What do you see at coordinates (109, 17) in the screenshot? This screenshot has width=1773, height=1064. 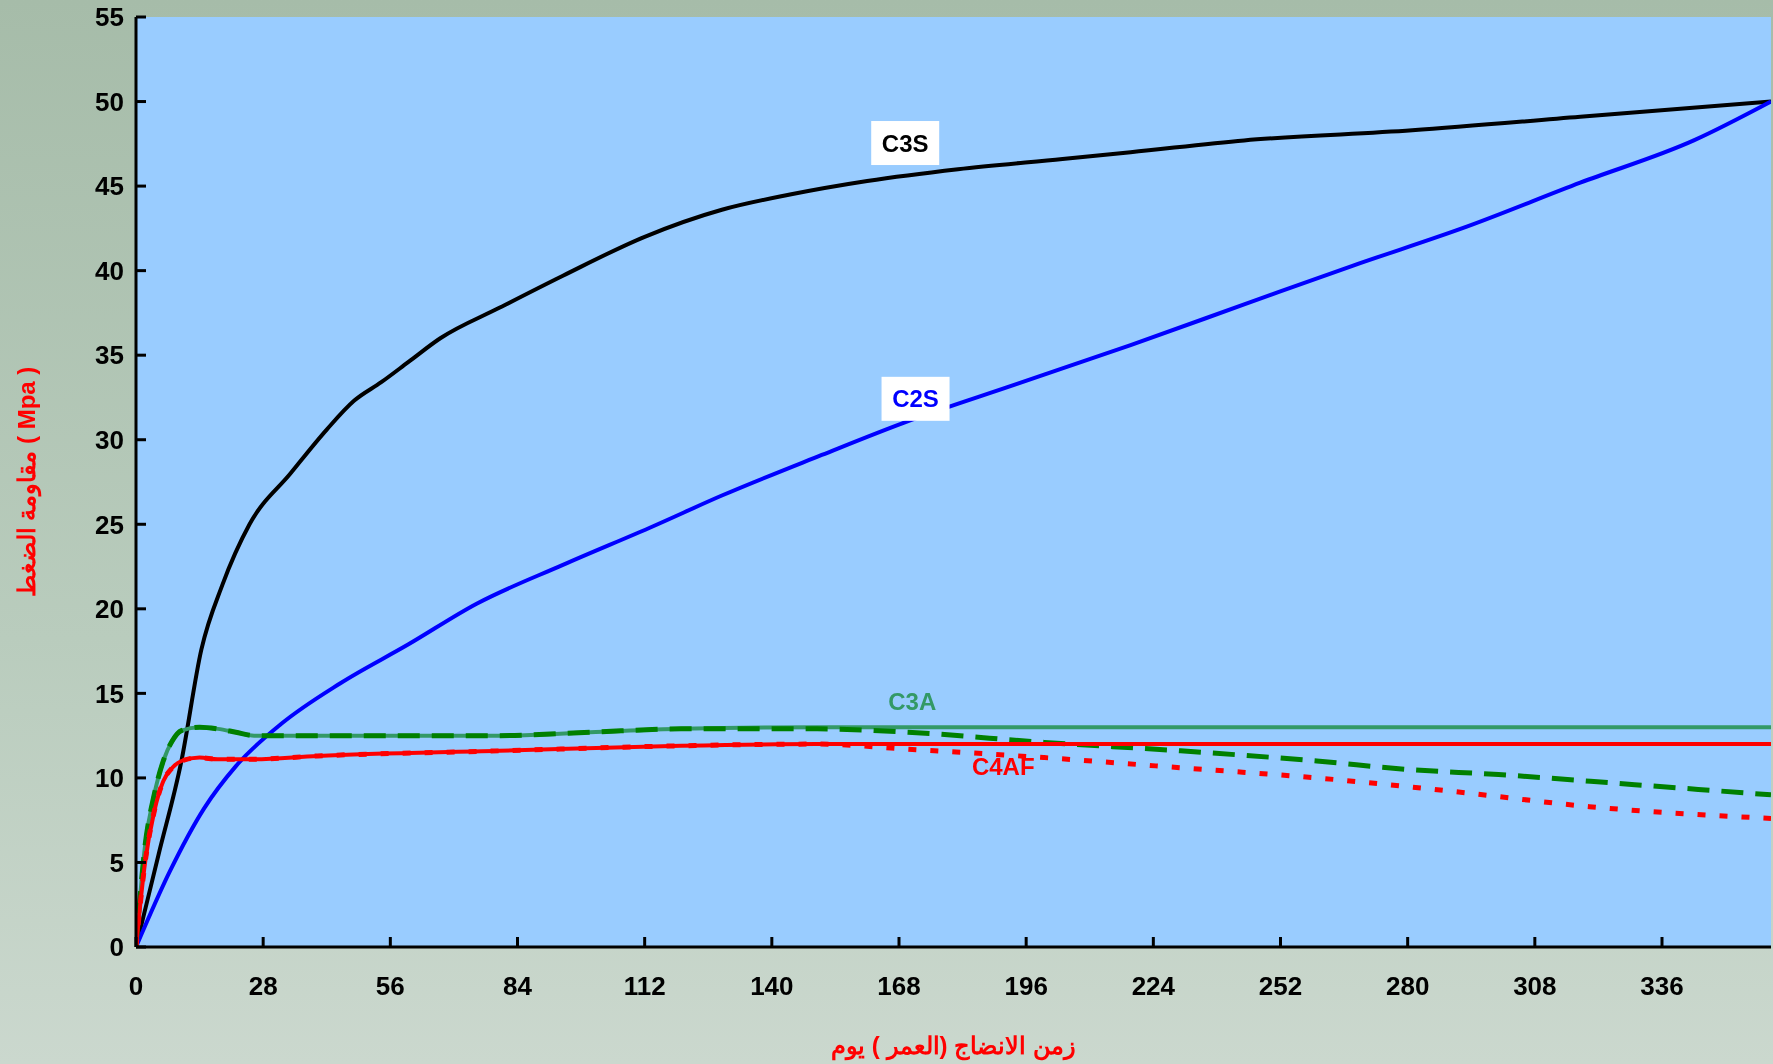 I see `y-tick-label: 55` at bounding box center [109, 17].